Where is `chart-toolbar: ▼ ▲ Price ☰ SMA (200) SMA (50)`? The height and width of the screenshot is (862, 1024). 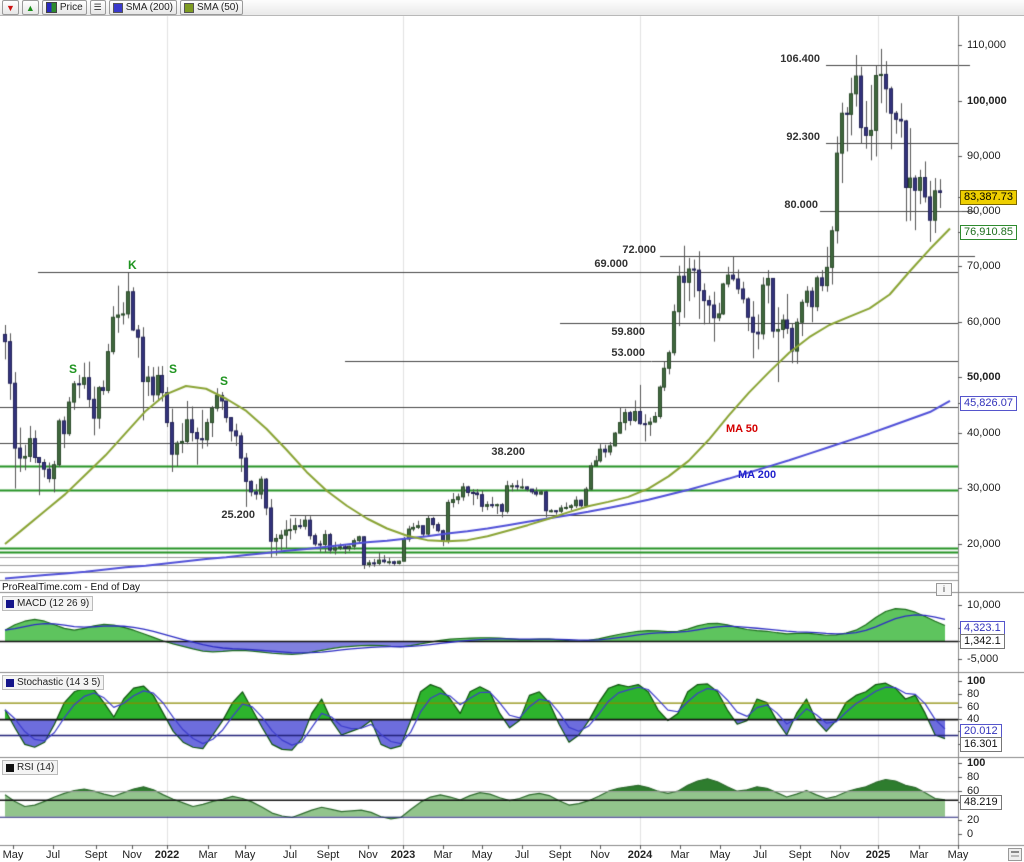 chart-toolbar: ▼ ▲ Price ☰ SMA (200) SMA (50) is located at coordinates (512, 8).